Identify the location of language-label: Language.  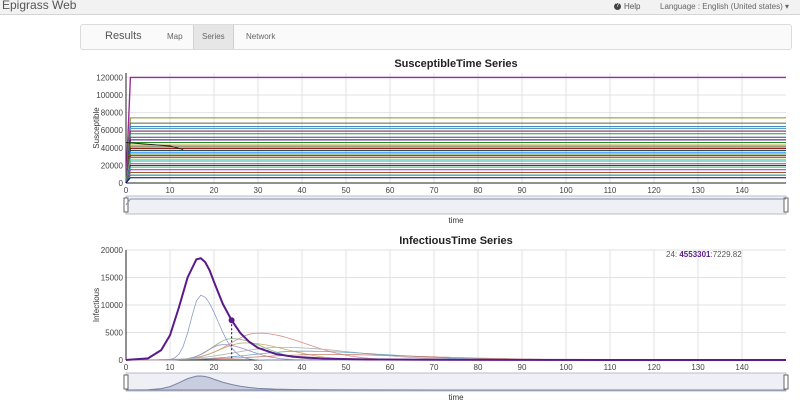
(678, 6).